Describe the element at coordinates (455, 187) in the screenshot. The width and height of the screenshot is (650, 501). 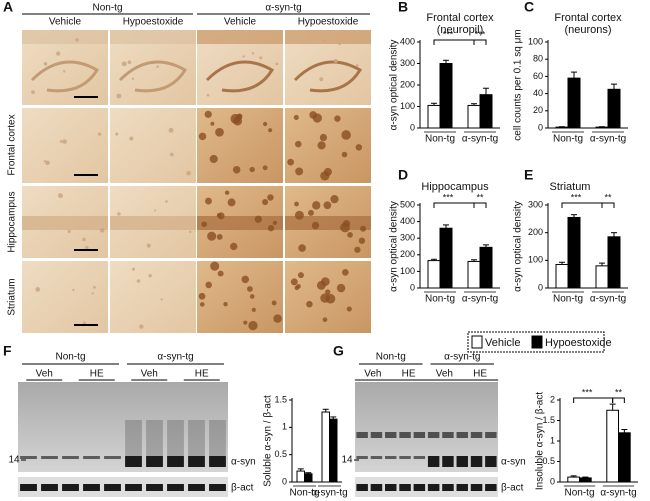
I see `chart-title: Hippocampus` at that location.